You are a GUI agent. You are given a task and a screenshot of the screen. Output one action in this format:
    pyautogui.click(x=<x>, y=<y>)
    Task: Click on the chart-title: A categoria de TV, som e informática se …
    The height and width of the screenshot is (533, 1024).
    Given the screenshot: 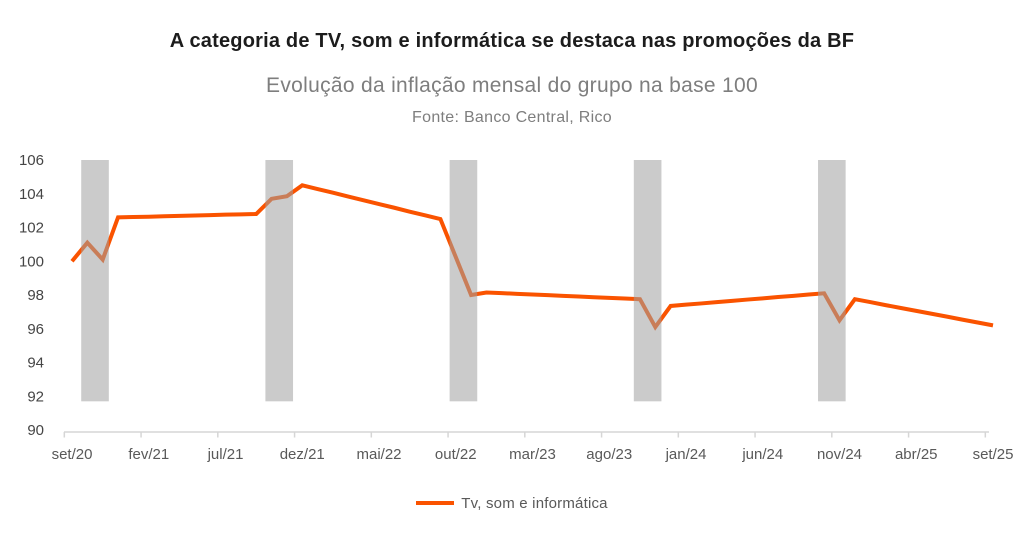 What is the action you would take?
    pyautogui.click(x=512, y=41)
    